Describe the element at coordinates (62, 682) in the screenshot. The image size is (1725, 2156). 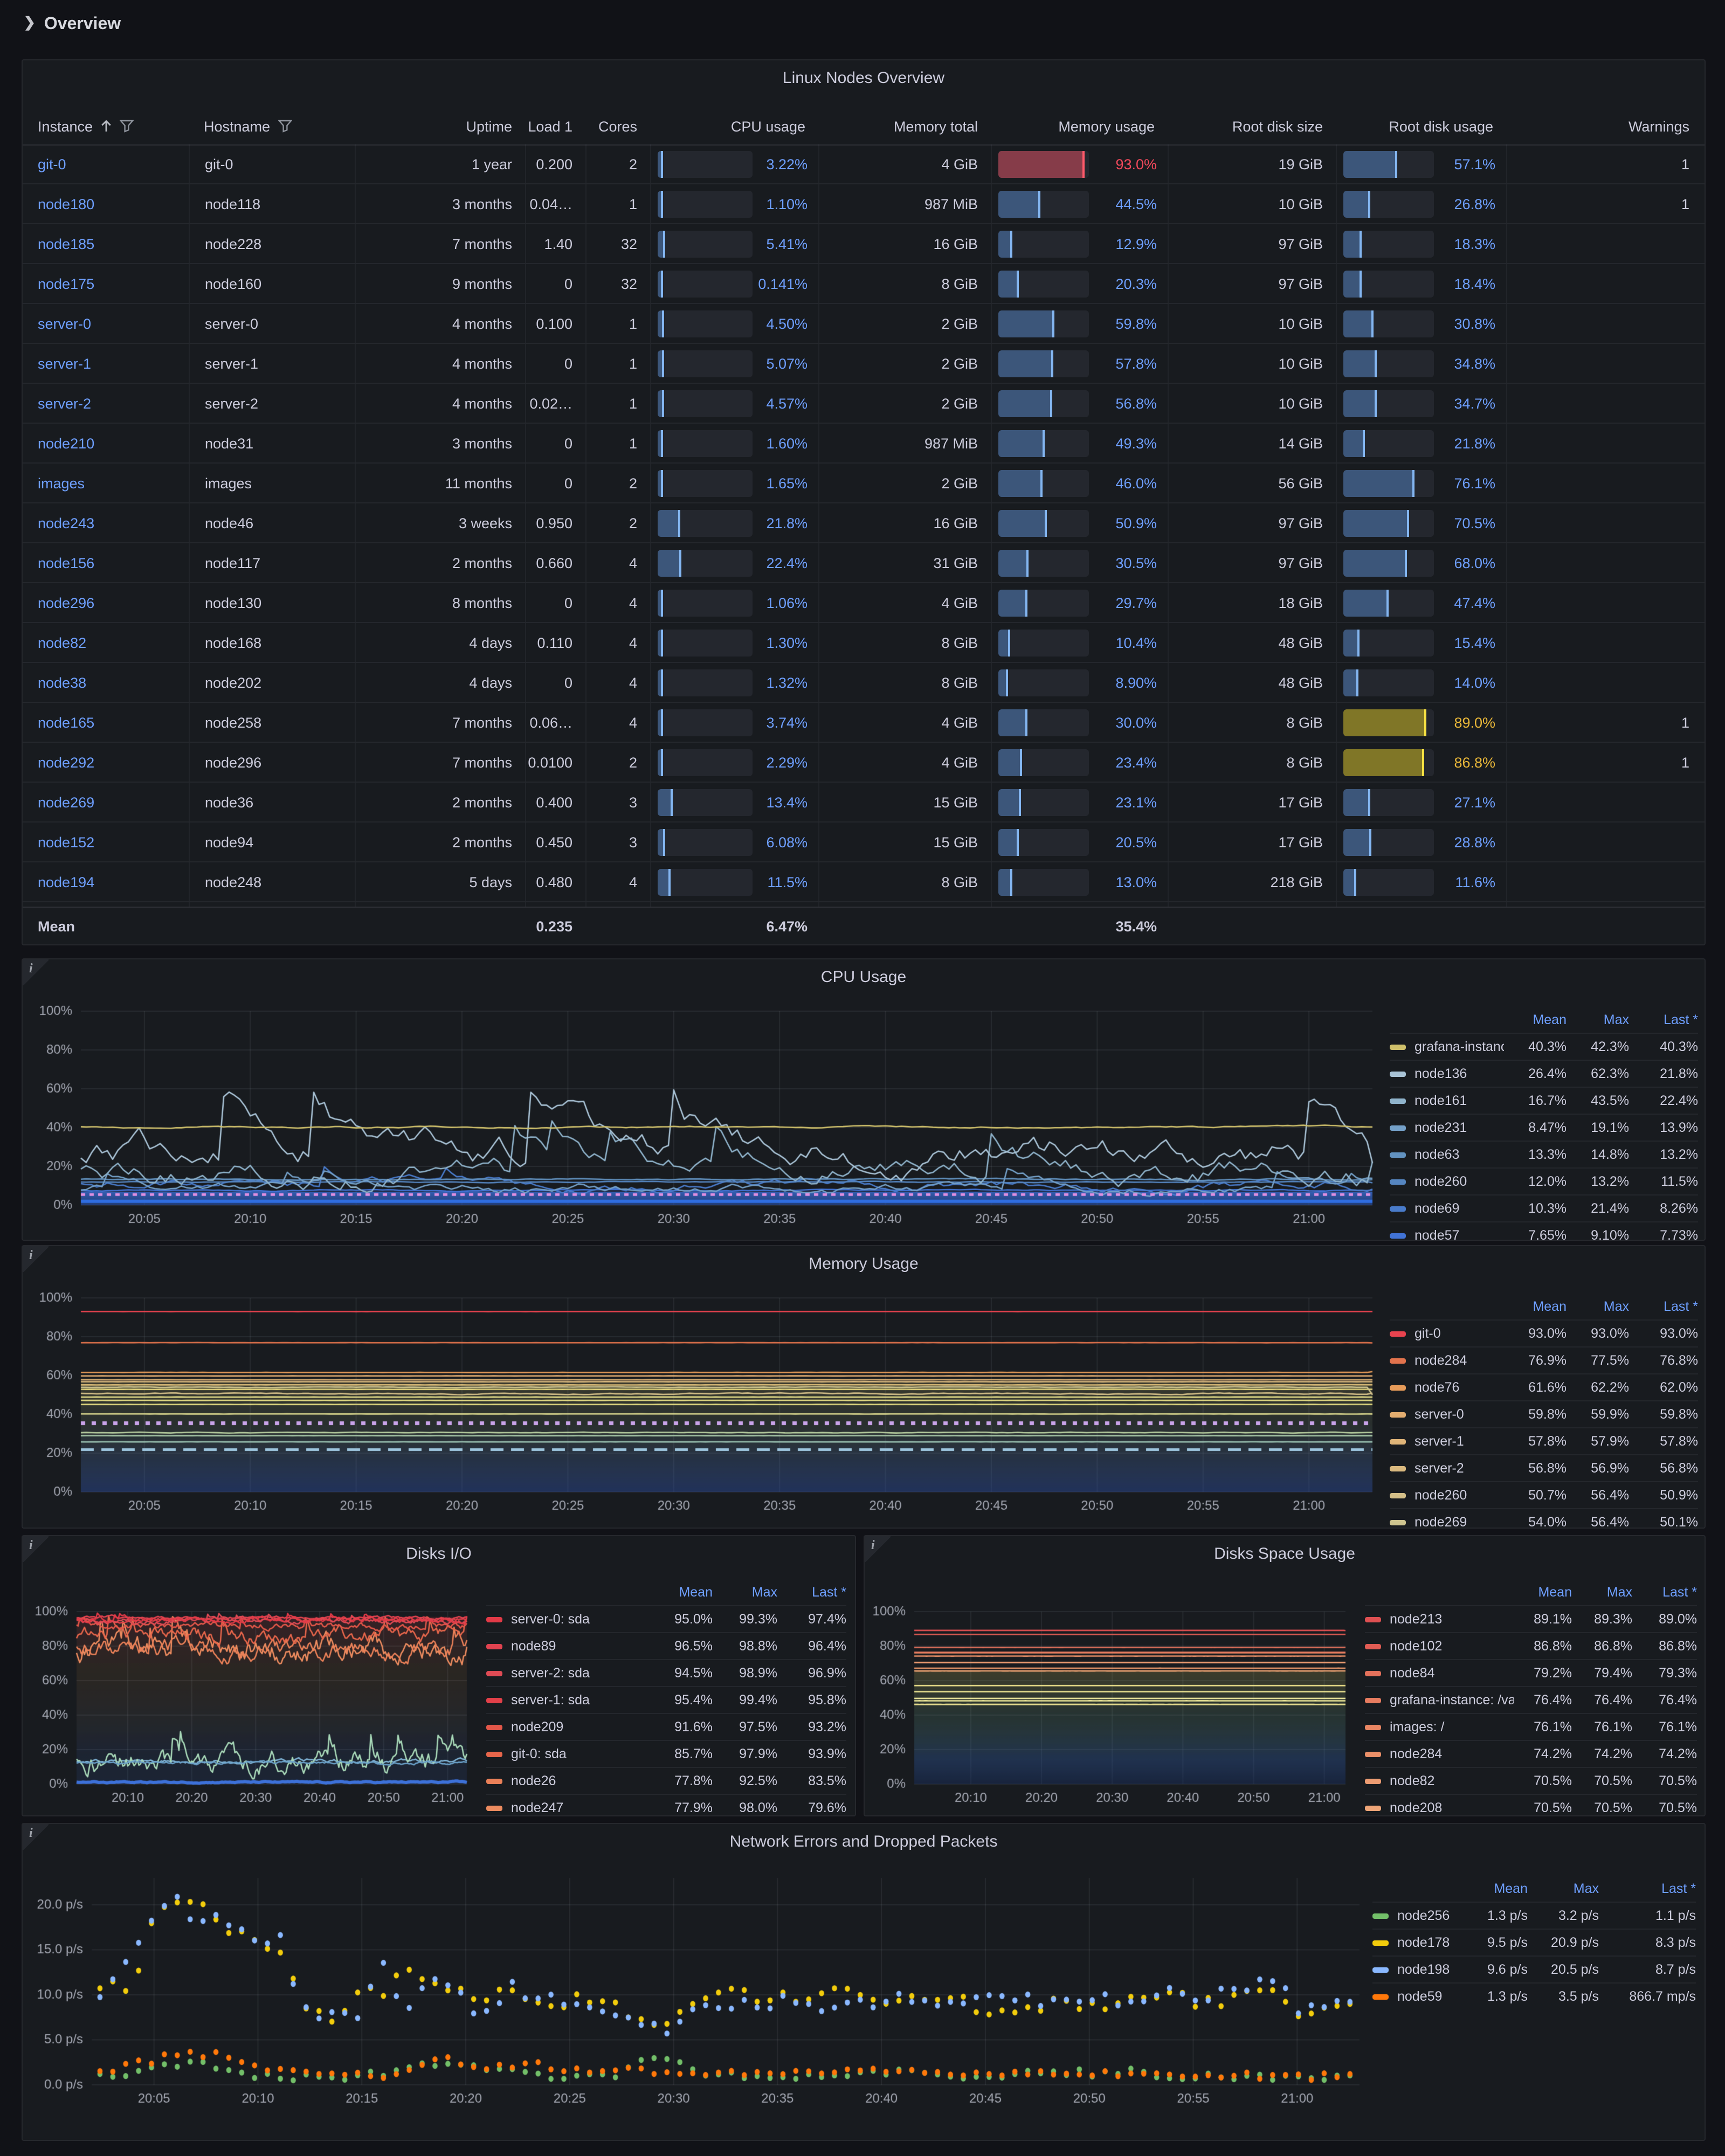
I see `instance-link: node38` at that location.